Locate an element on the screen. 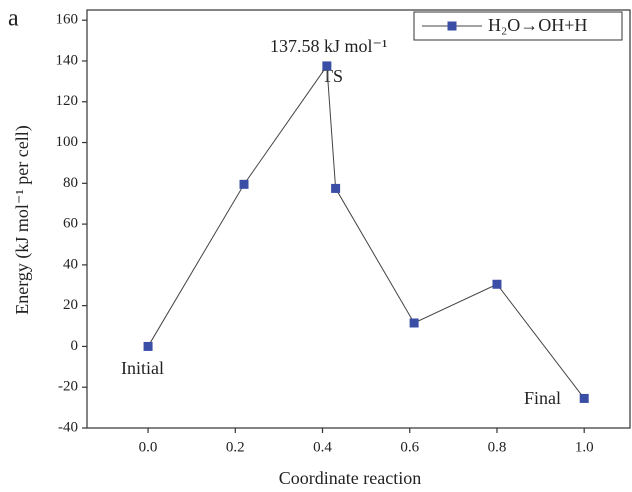 The height and width of the screenshot is (492, 632). x-tick-label: 0.2 is located at coordinates (235, 447).